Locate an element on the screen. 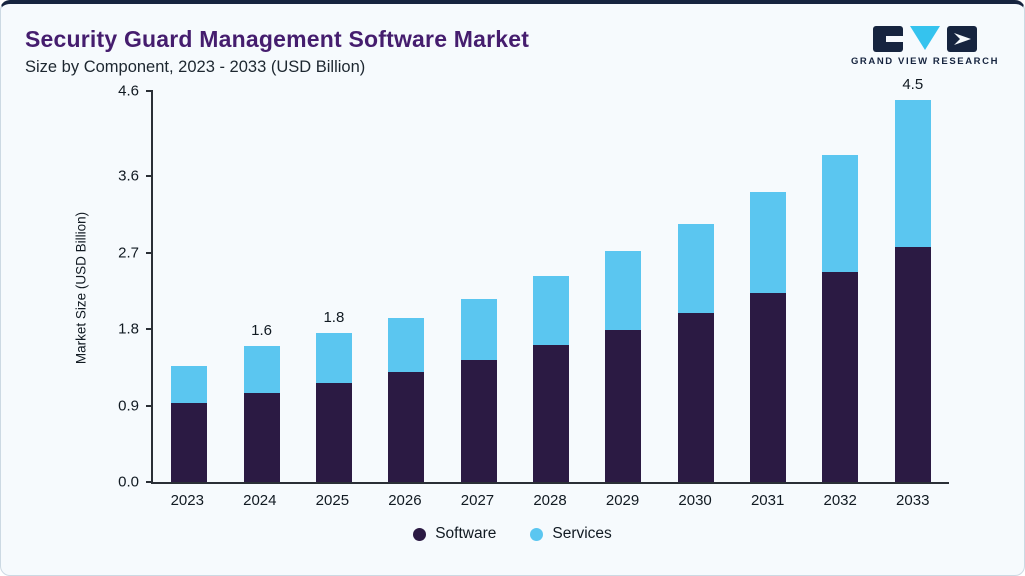  y-axis-title: Market Size (USD Billion) is located at coordinates (81, 287).